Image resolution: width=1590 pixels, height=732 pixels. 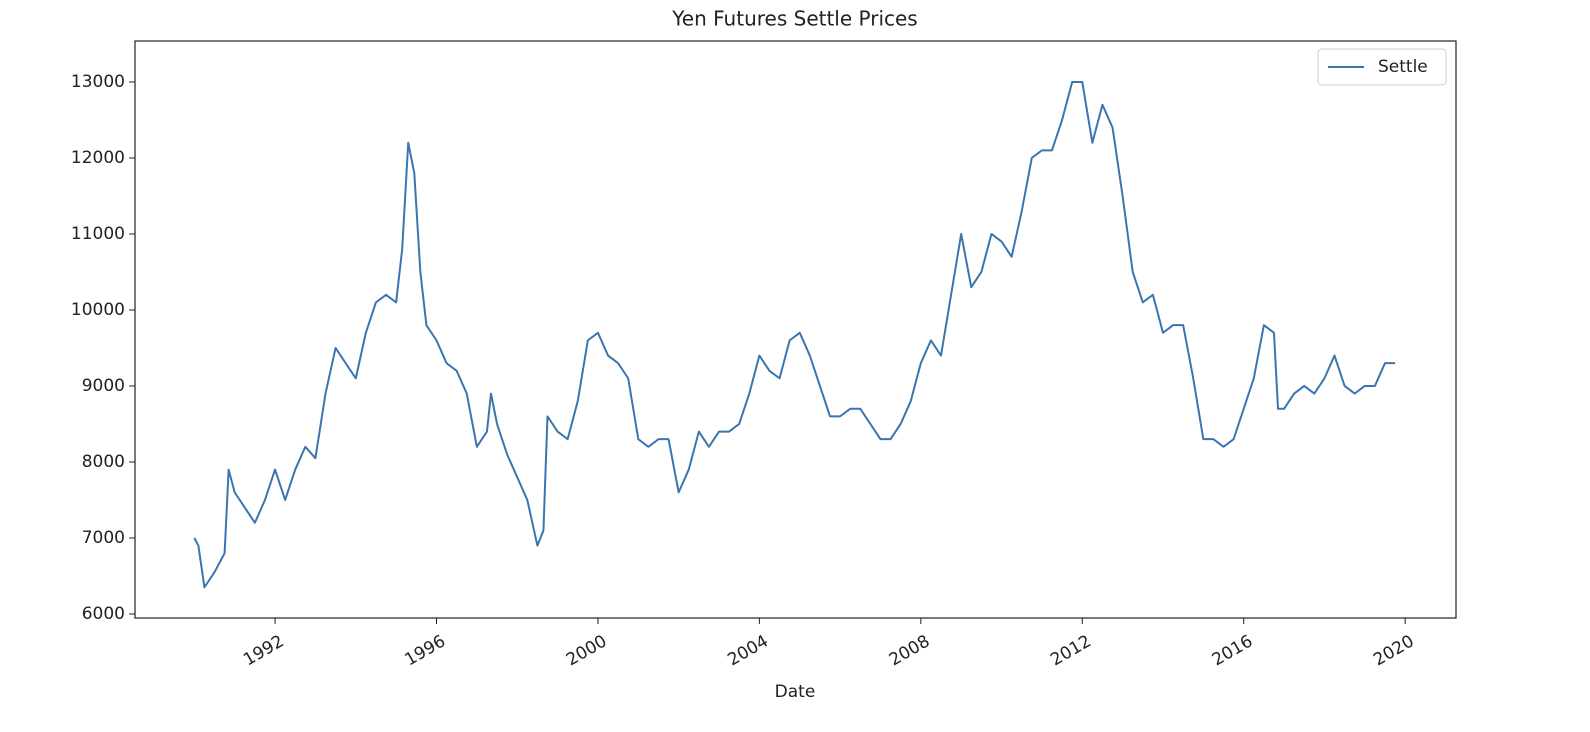 I want to click on legend-box, so click(x=1382, y=67).